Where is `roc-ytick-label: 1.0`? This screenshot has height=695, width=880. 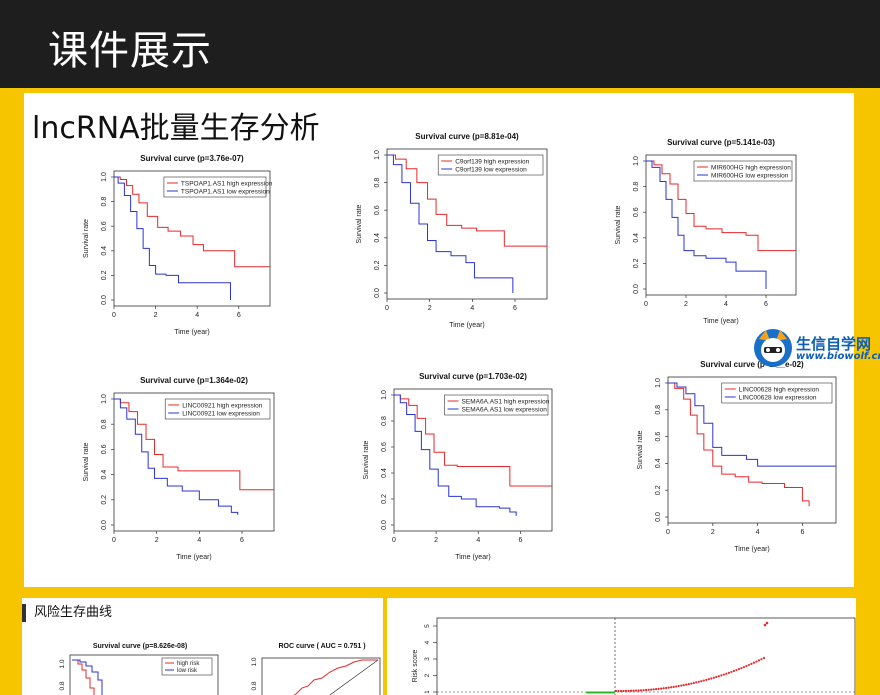 roc-ytick-label: 1.0 is located at coordinates (254, 661).